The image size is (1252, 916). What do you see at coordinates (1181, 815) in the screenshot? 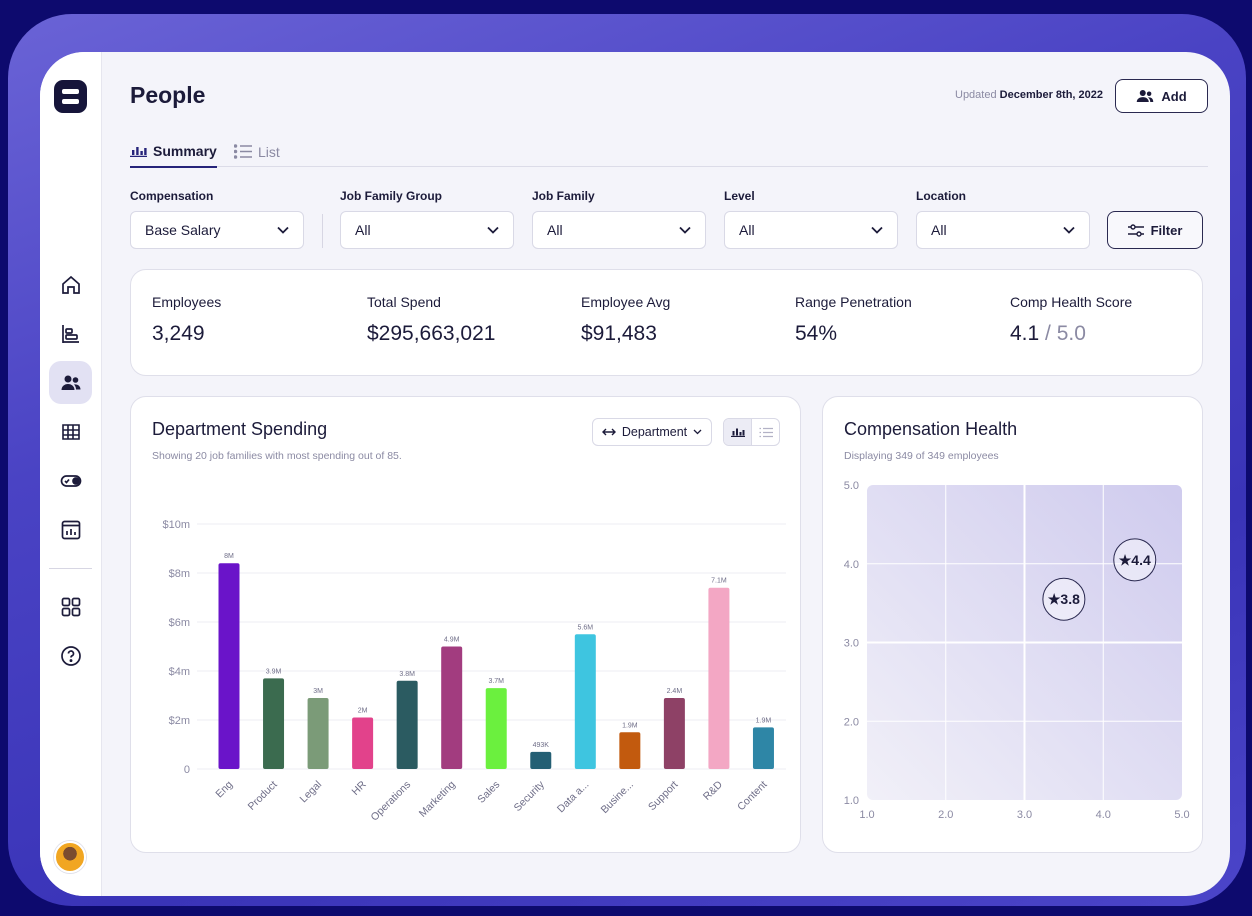
I see `x-tick-label: 5.0` at bounding box center [1181, 815].